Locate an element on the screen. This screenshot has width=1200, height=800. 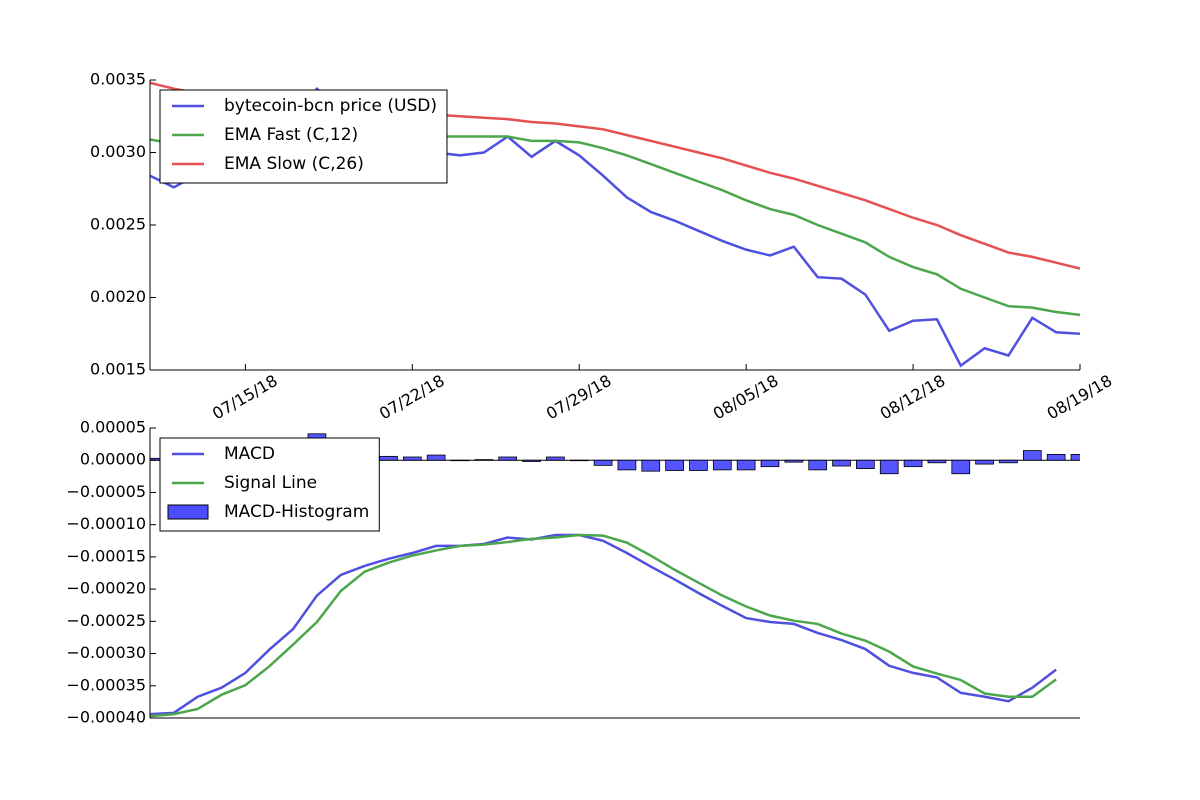
x-tick-label: 07/22/18 is located at coordinates (412, 397).